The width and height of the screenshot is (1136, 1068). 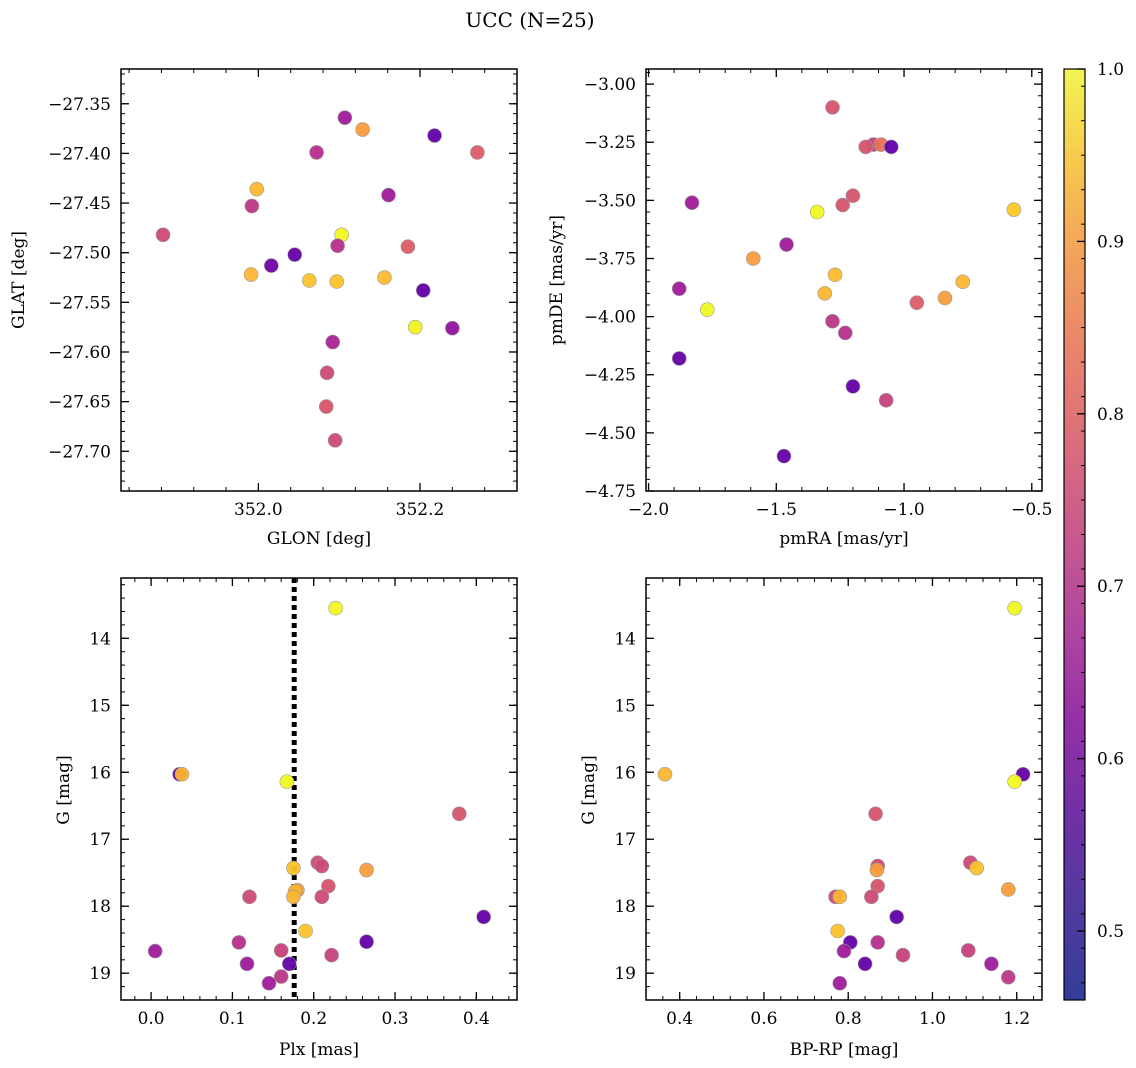 I want to click on y-tick-label: −3.25, so click(x=610, y=143).